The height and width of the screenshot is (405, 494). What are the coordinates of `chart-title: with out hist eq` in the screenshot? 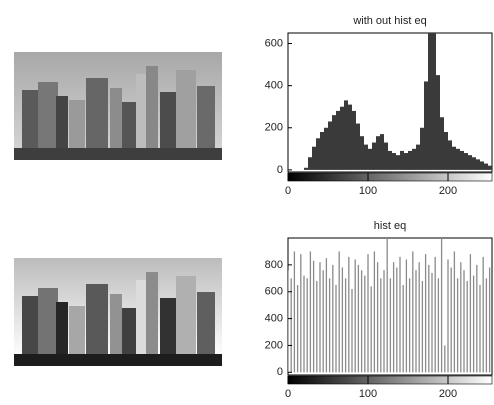 It's located at (389, 21).